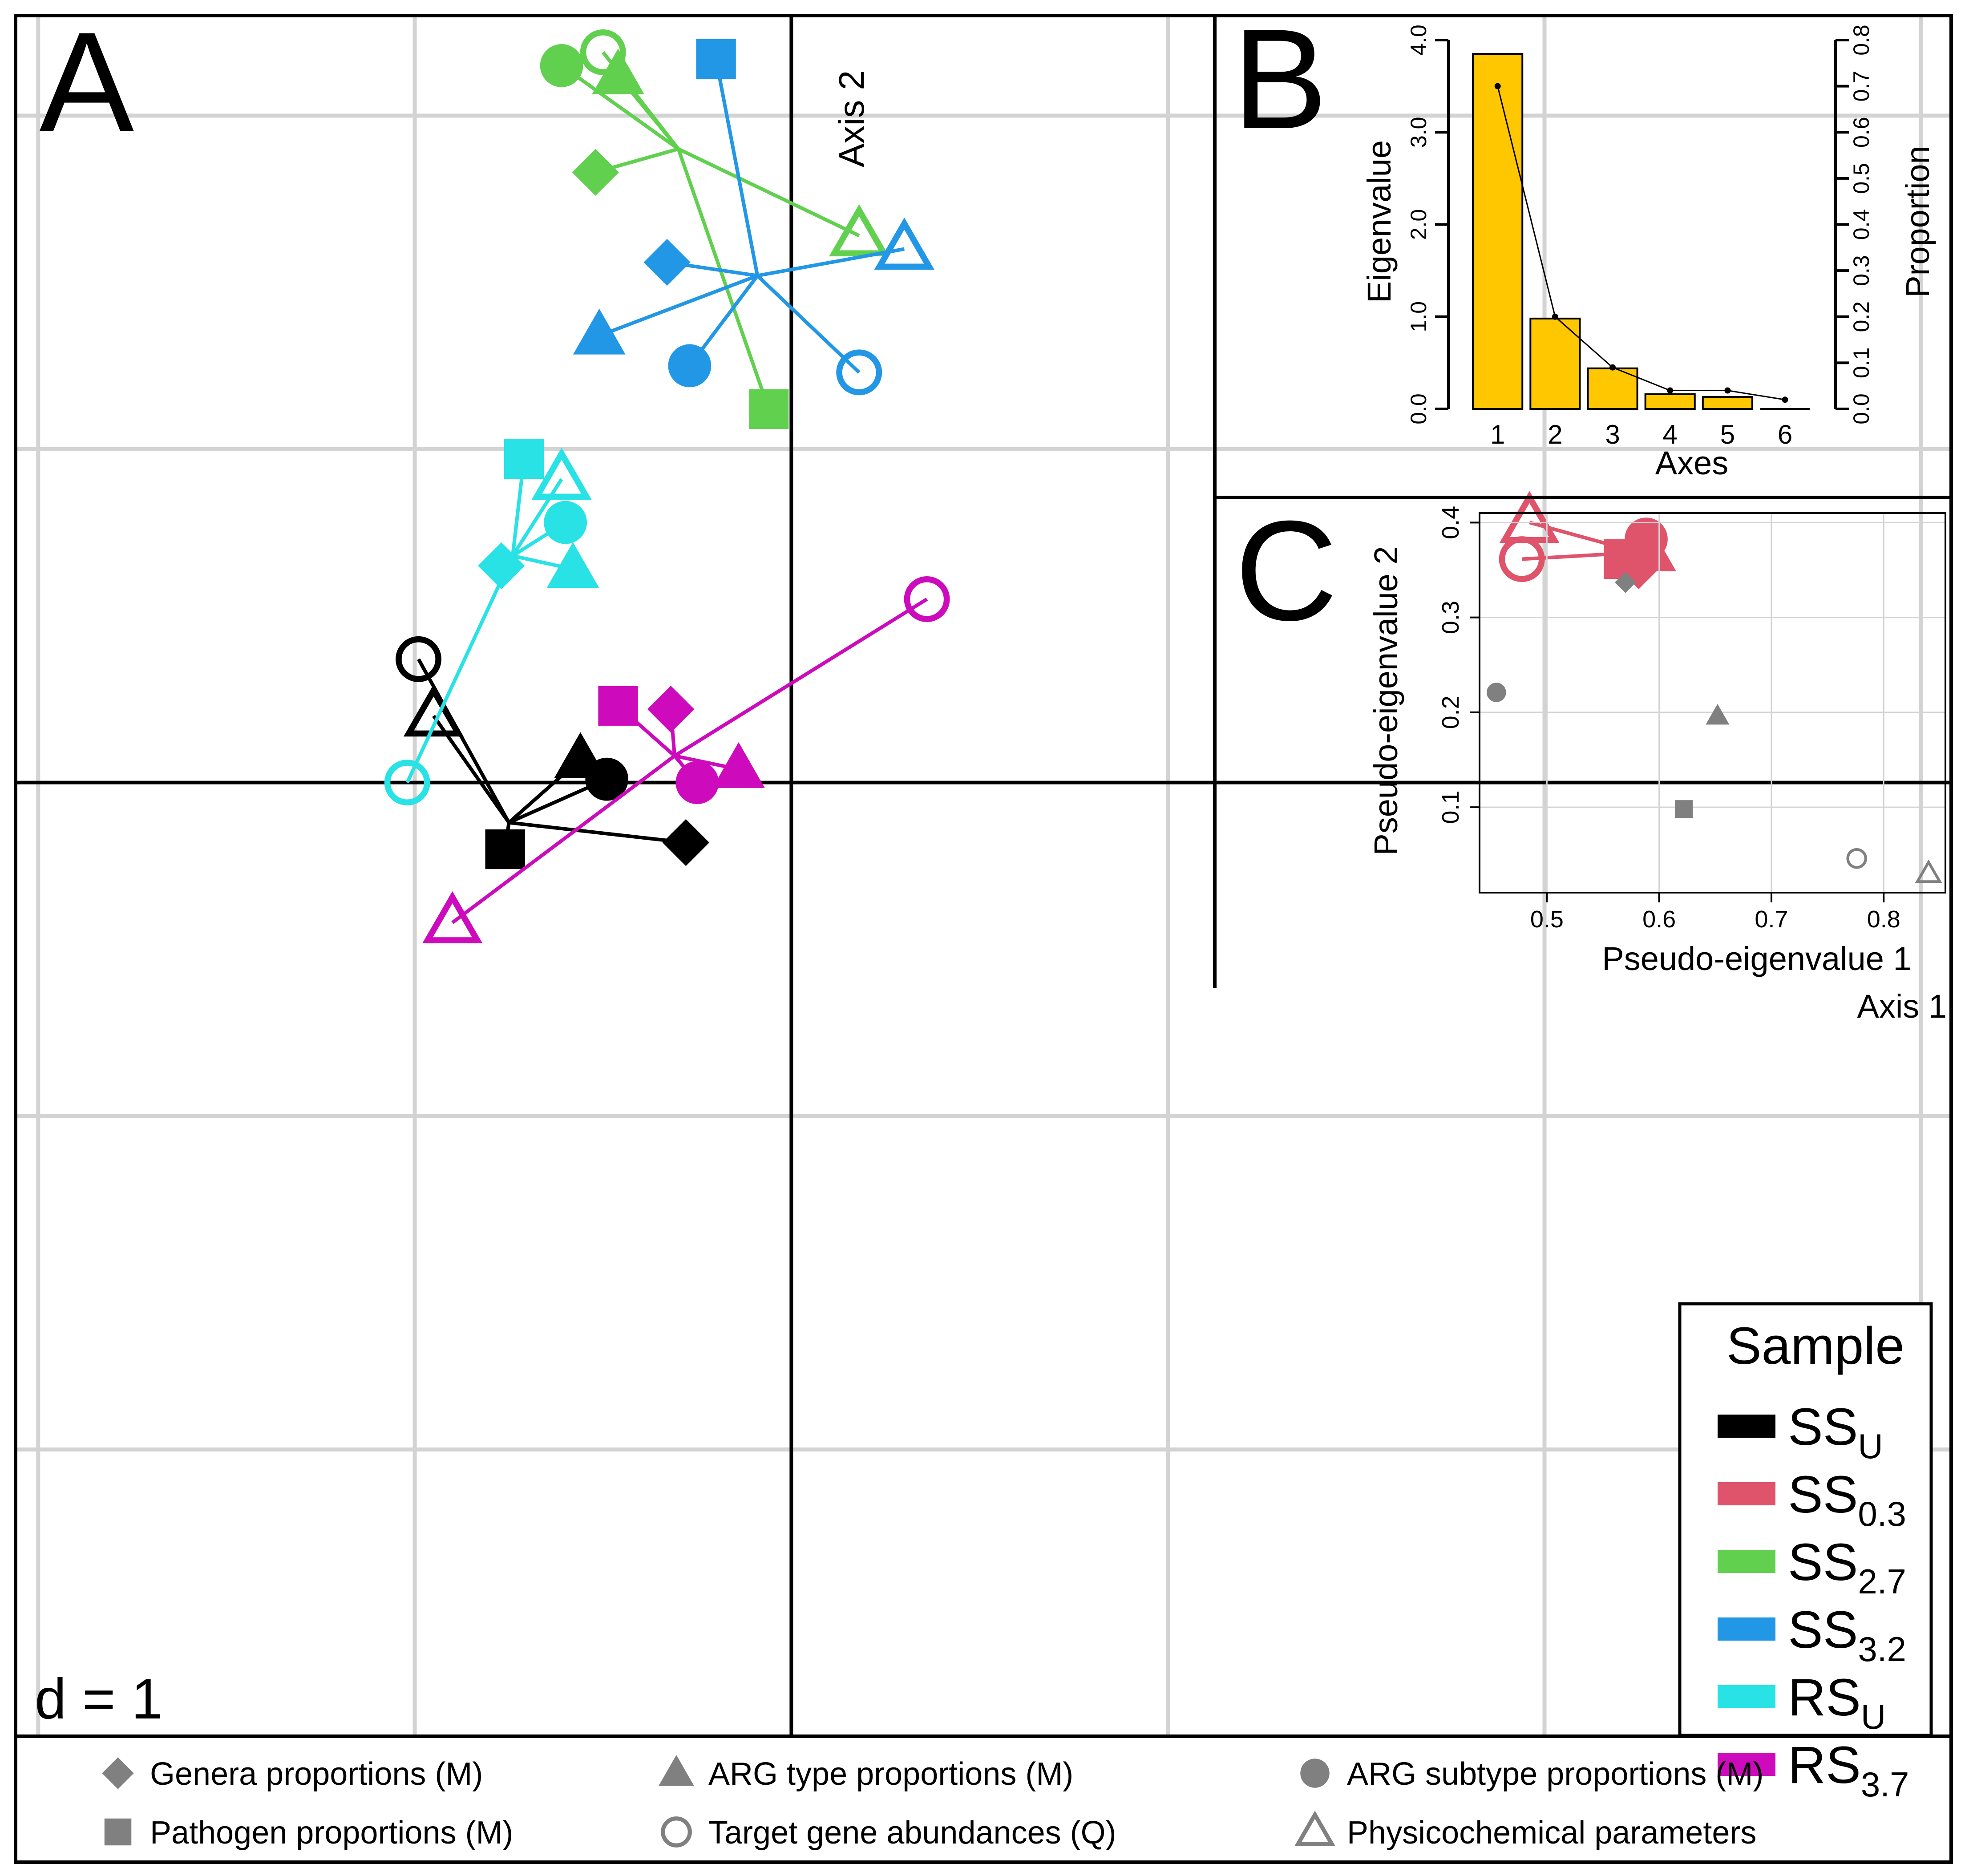  What do you see at coordinates (1728, 434) in the screenshot?
I see `panel-b-x-tick-label: 5` at bounding box center [1728, 434].